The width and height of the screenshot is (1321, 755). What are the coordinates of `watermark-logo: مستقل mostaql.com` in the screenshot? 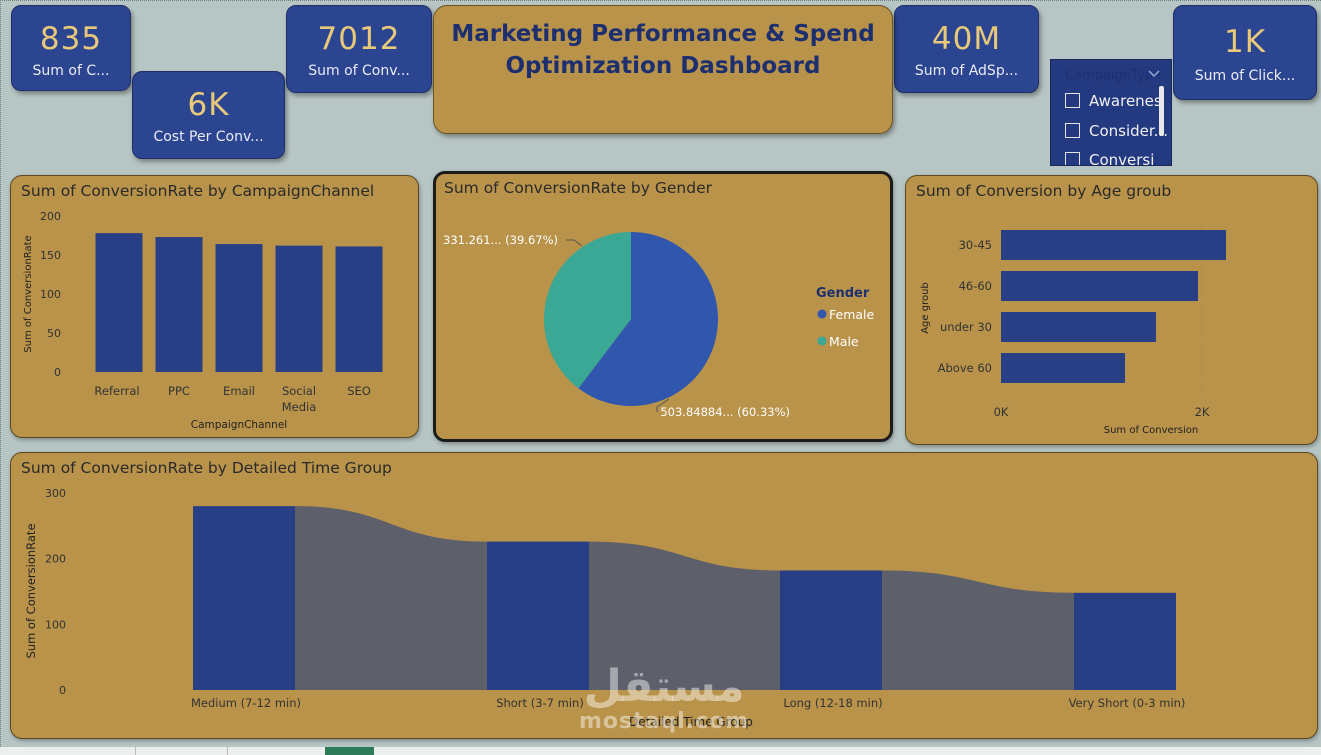 It's located at (664, 699).